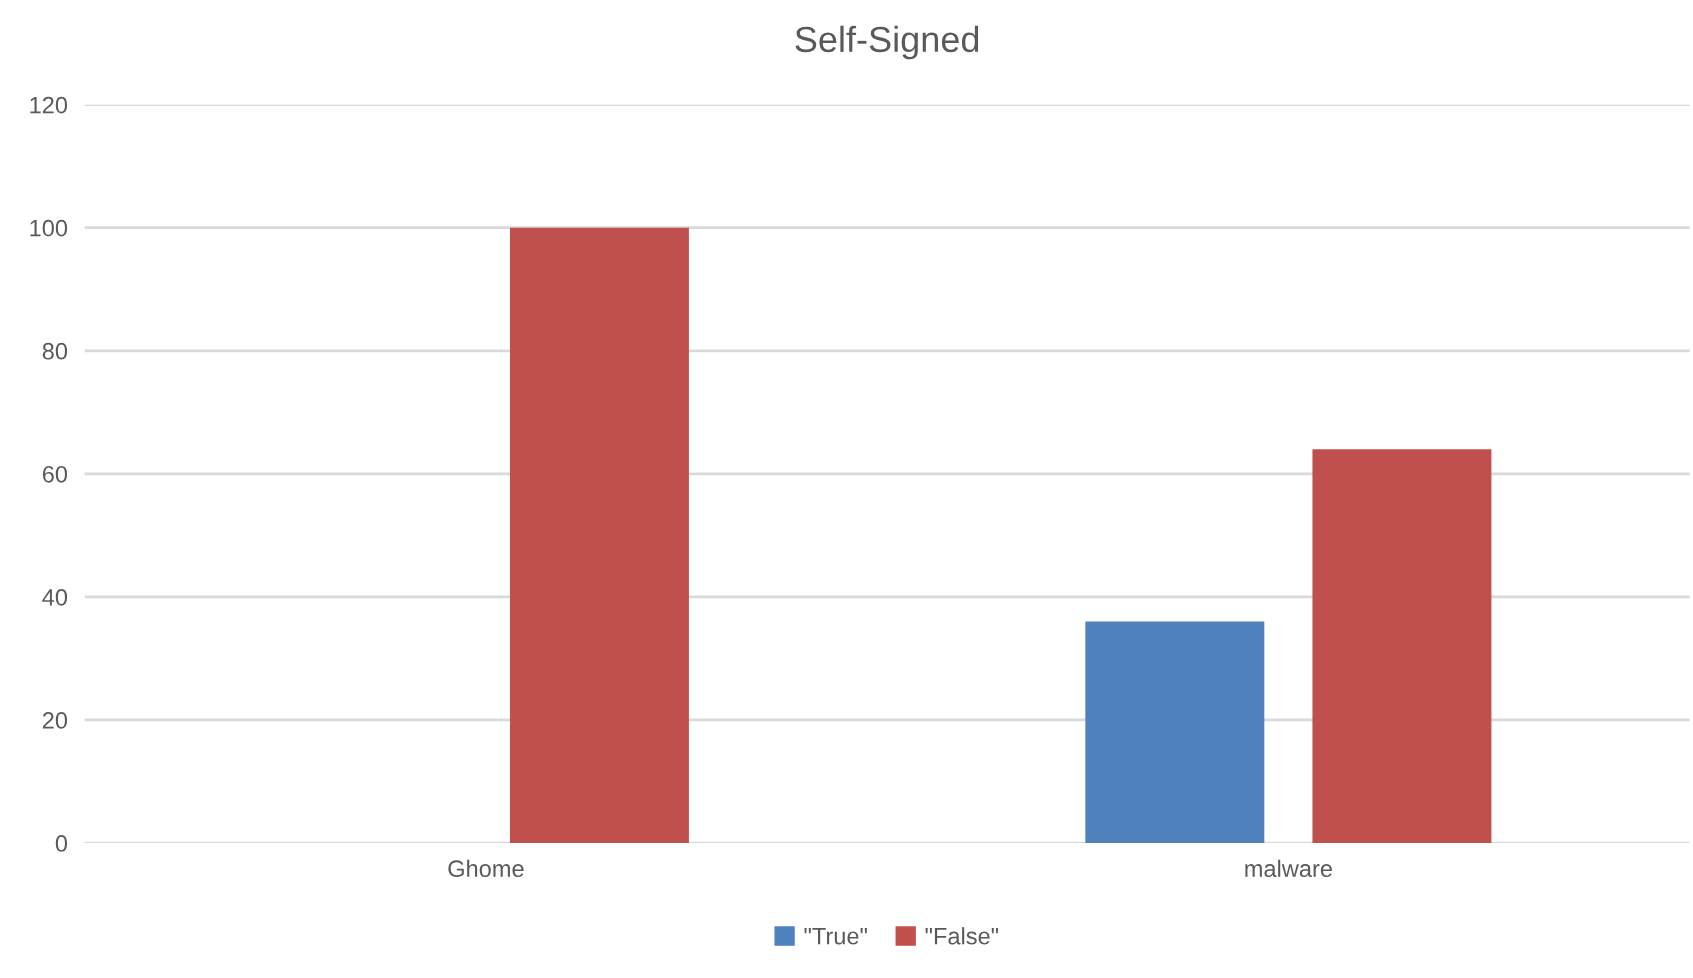 The width and height of the screenshot is (1693, 978). I want to click on y-tick-label: 80, so click(55, 351).